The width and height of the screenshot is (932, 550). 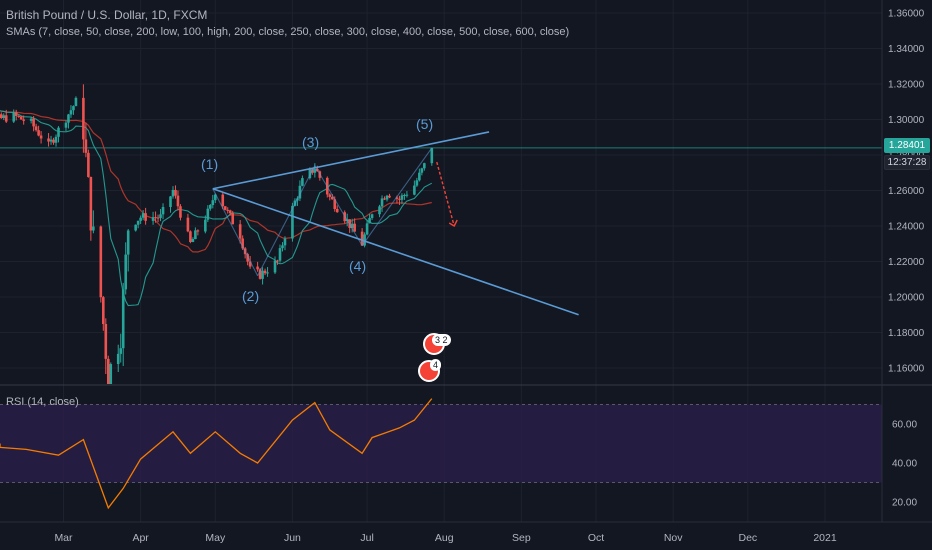 I want to click on trendline, so click(x=395, y=251).